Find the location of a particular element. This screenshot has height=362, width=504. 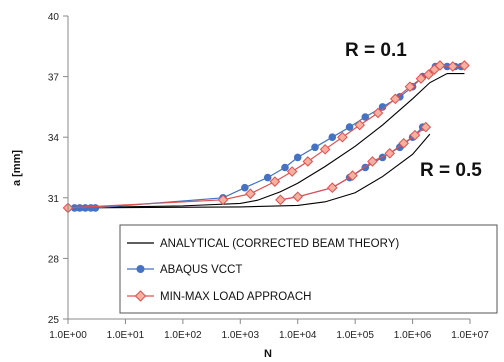

legend-label-min-max: MIN-MAX LOAD APPROACH is located at coordinates (235, 297).